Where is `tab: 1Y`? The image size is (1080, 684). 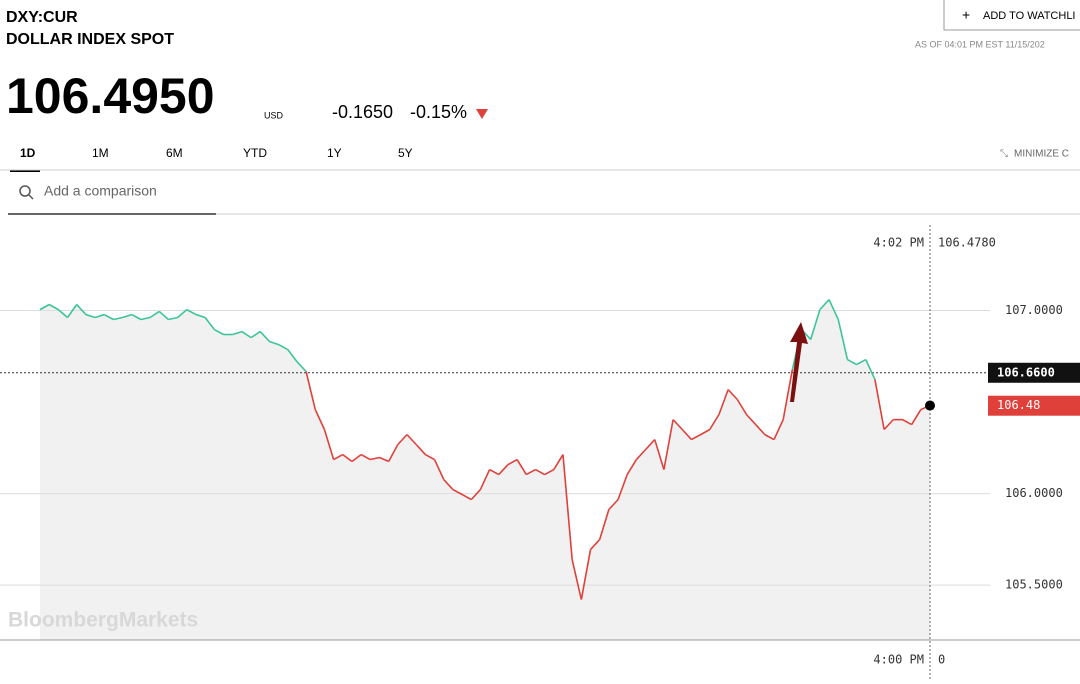
tab: 1Y is located at coordinates (334, 153).